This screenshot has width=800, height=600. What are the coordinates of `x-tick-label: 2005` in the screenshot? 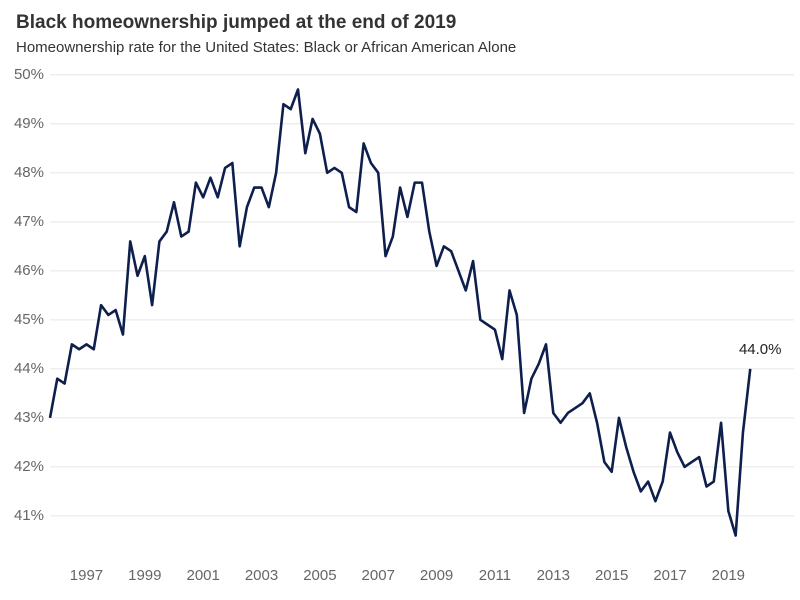 It's located at (319, 575).